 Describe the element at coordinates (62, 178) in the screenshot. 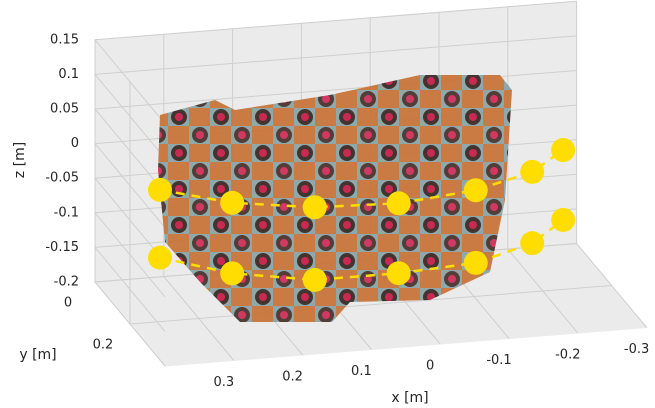

I see `z-tick-label: -0.05` at that location.